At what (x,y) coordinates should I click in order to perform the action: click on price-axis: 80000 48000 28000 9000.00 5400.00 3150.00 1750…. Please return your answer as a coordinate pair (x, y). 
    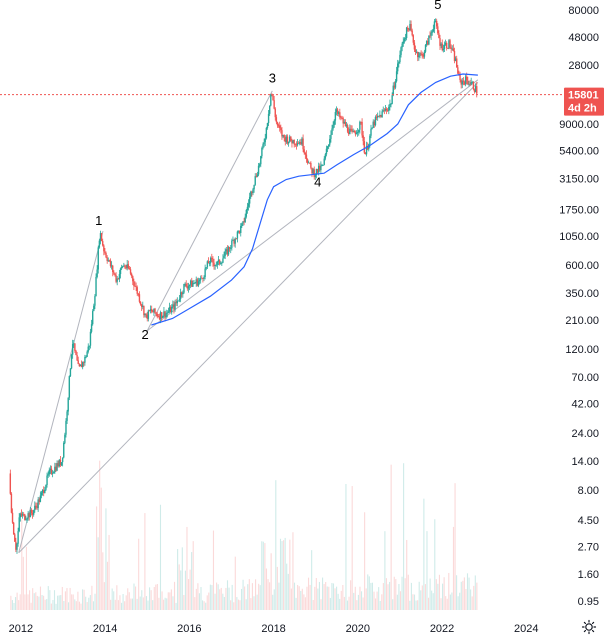
    Looking at the image, I should click on (579, 306).